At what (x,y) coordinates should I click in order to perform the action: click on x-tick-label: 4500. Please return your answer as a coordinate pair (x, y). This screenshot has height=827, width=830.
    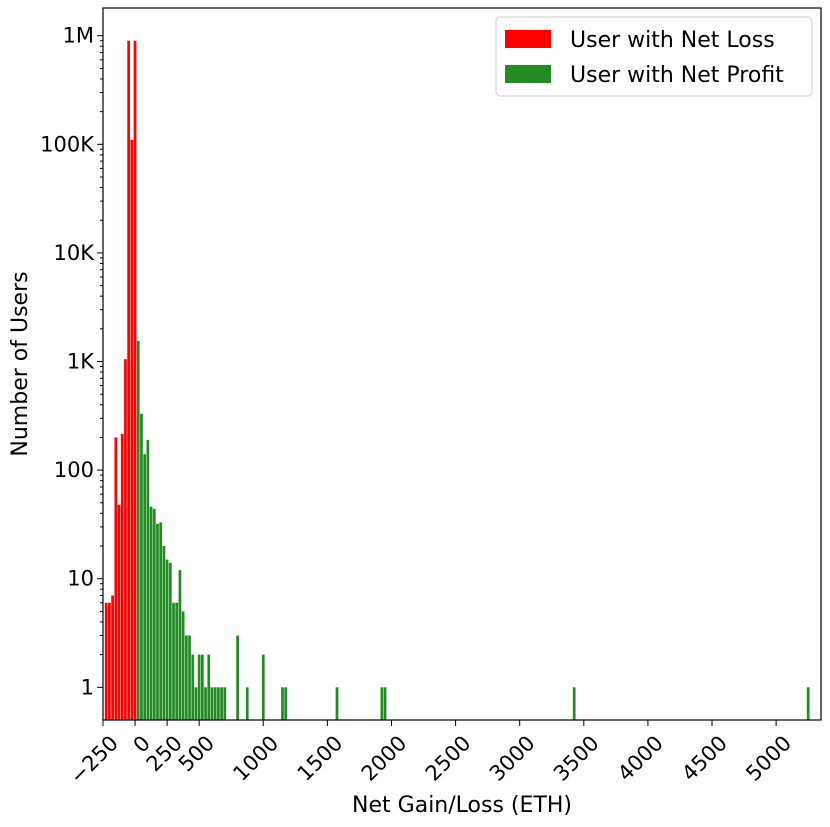
    Looking at the image, I should click on (704, 758).